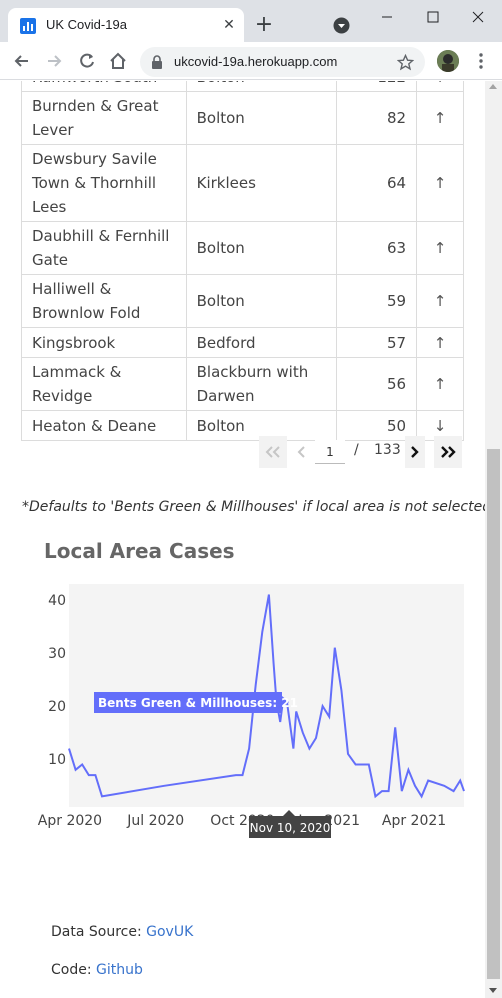 This screenshot has width=502, height=998. What do you see at coordinates (229, 25) in the screenshot?
I see `tab-close-icon: ✕` at bounding box center [229, 25].